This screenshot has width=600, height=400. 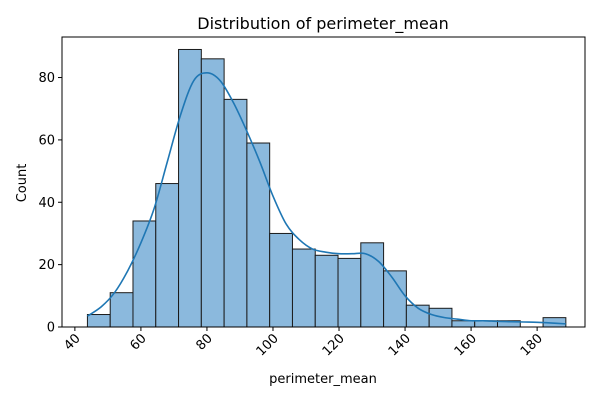 I want to click on x-axis-label: perimeter_mean, so click(x=323, y=379).